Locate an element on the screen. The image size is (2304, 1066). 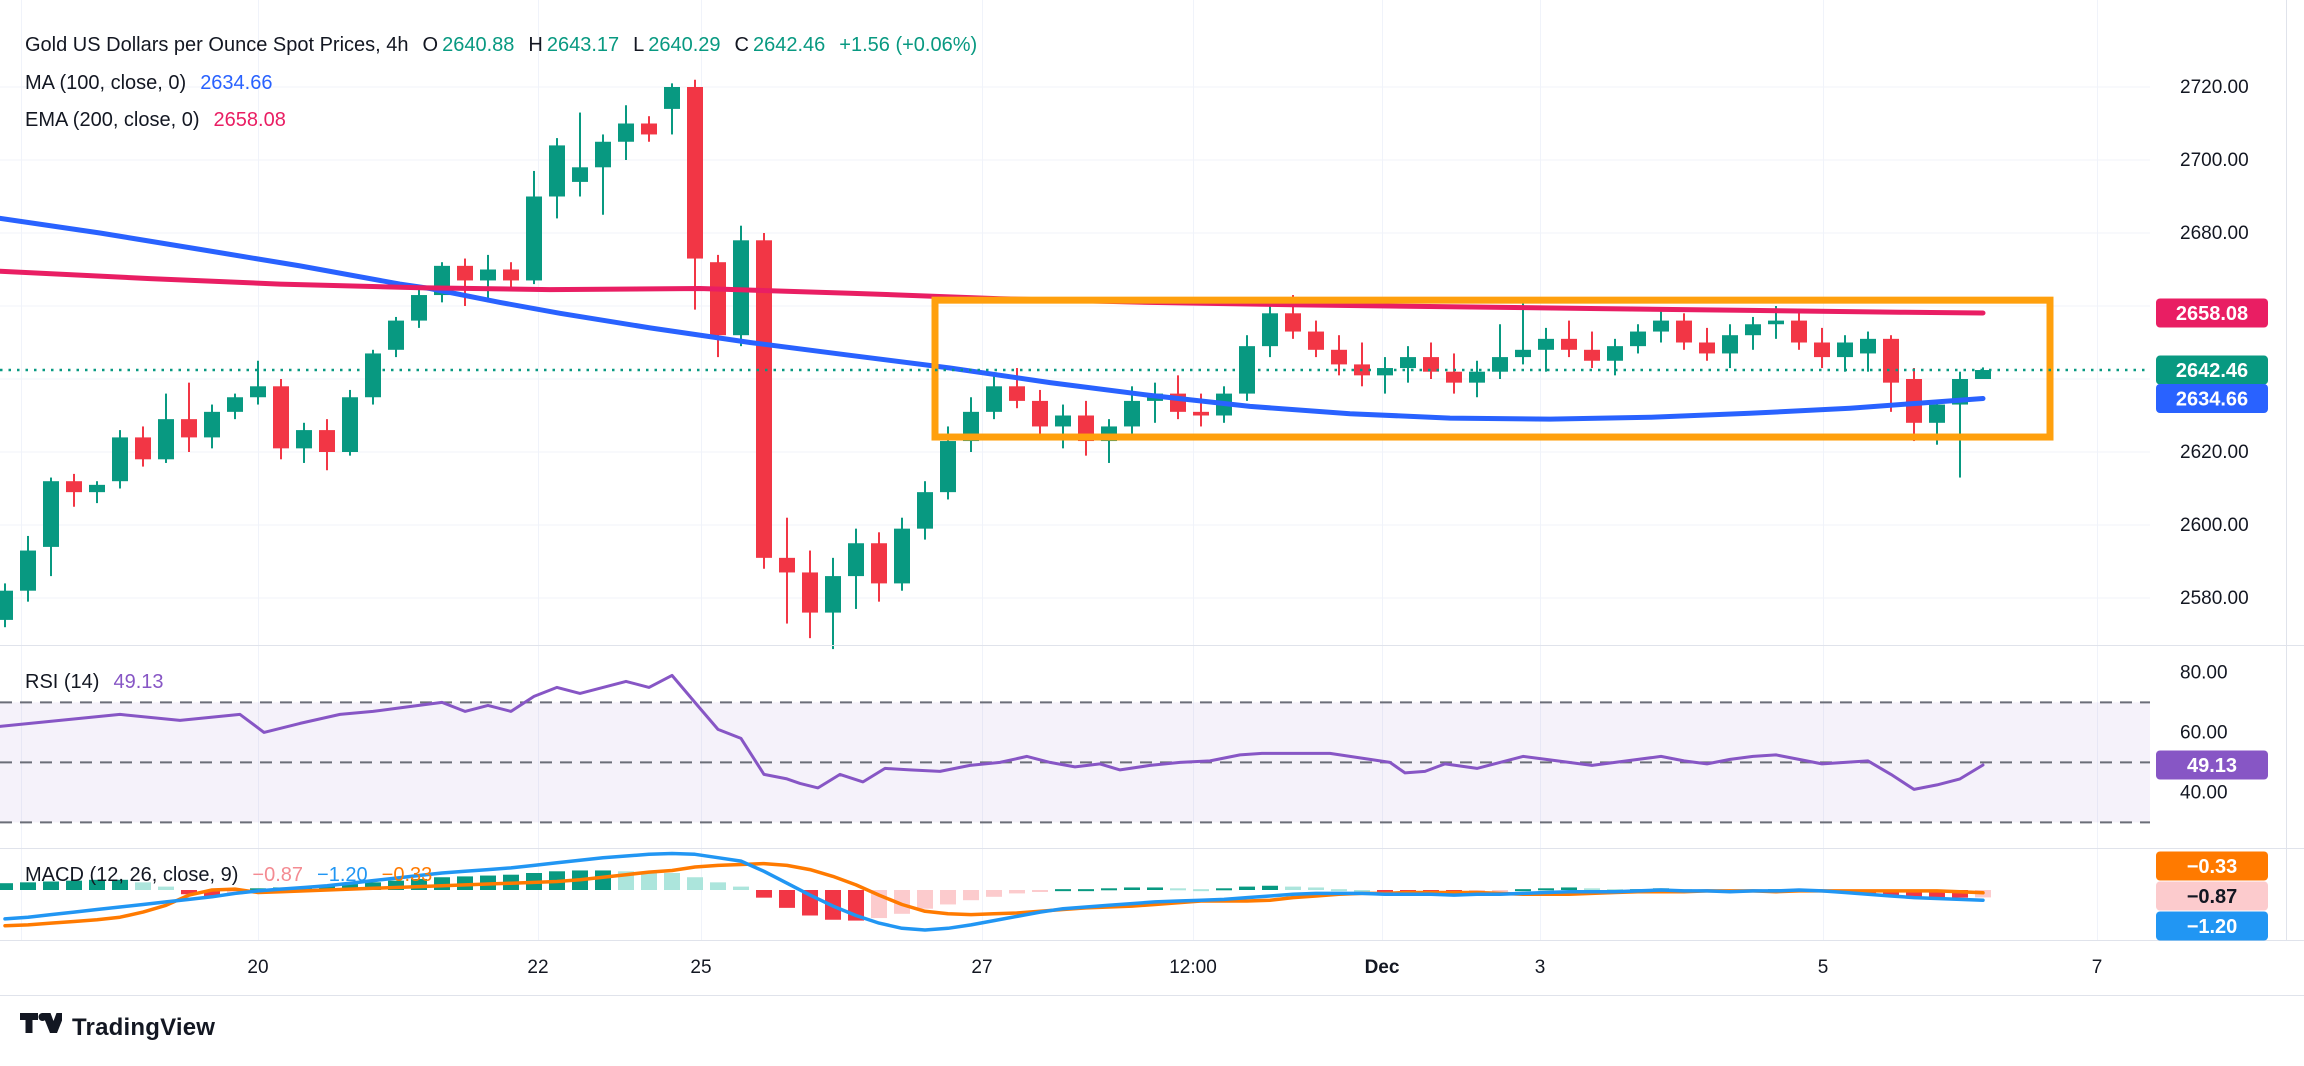
ma-value: 2634.66 is located at coordinates (236, 83).